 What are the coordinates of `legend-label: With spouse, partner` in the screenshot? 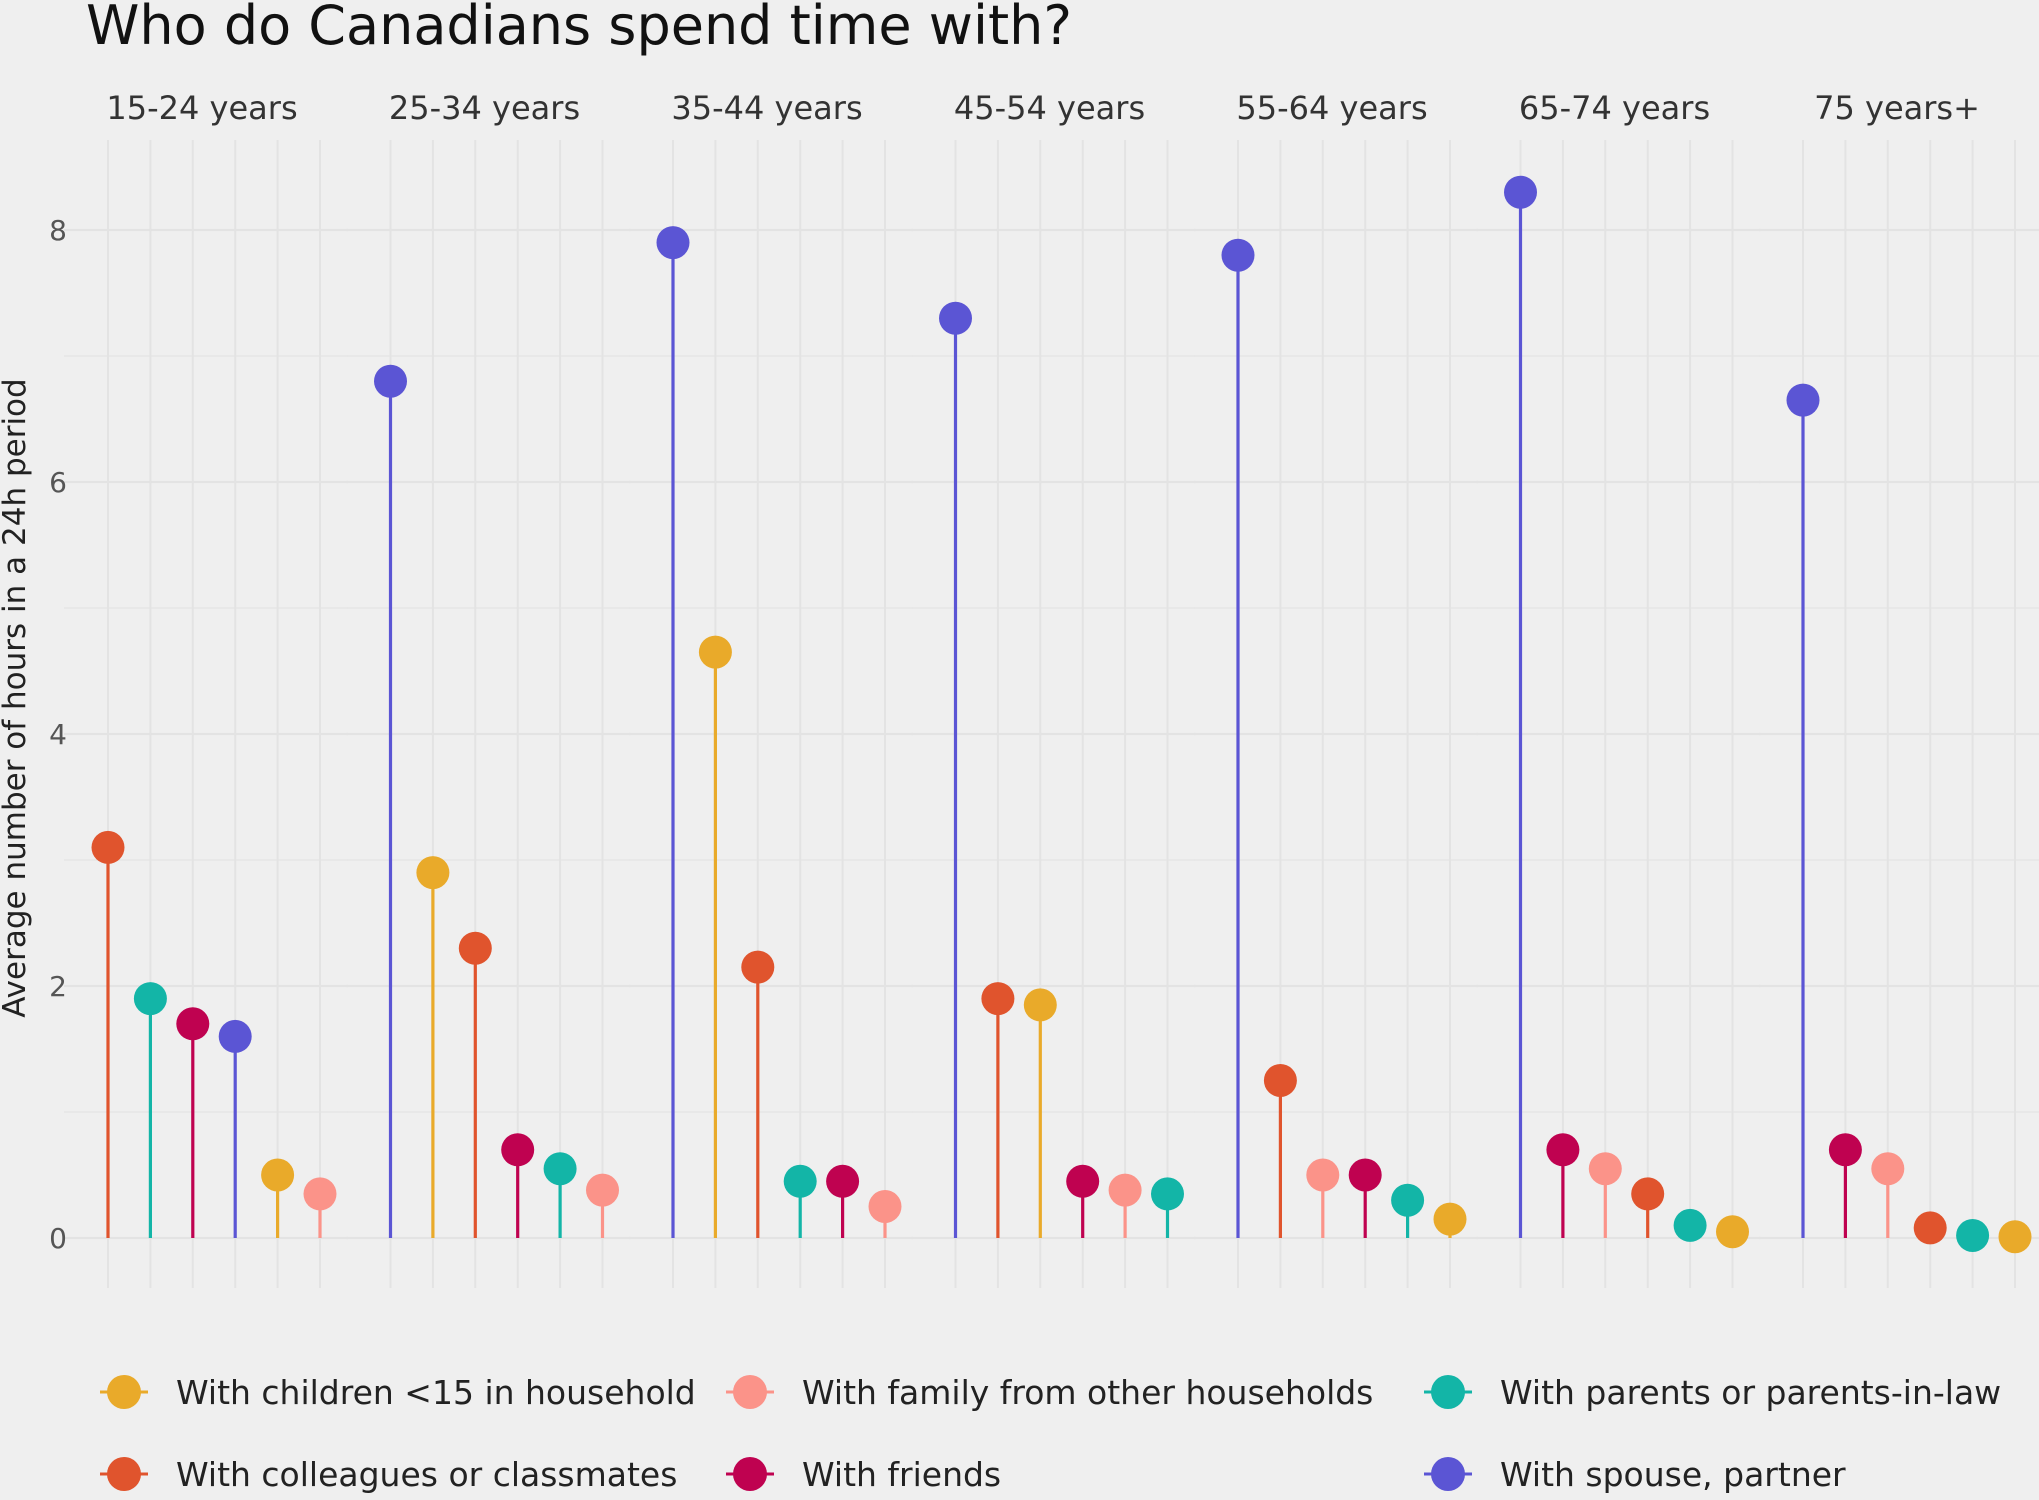 It's located at (1673, 1474).